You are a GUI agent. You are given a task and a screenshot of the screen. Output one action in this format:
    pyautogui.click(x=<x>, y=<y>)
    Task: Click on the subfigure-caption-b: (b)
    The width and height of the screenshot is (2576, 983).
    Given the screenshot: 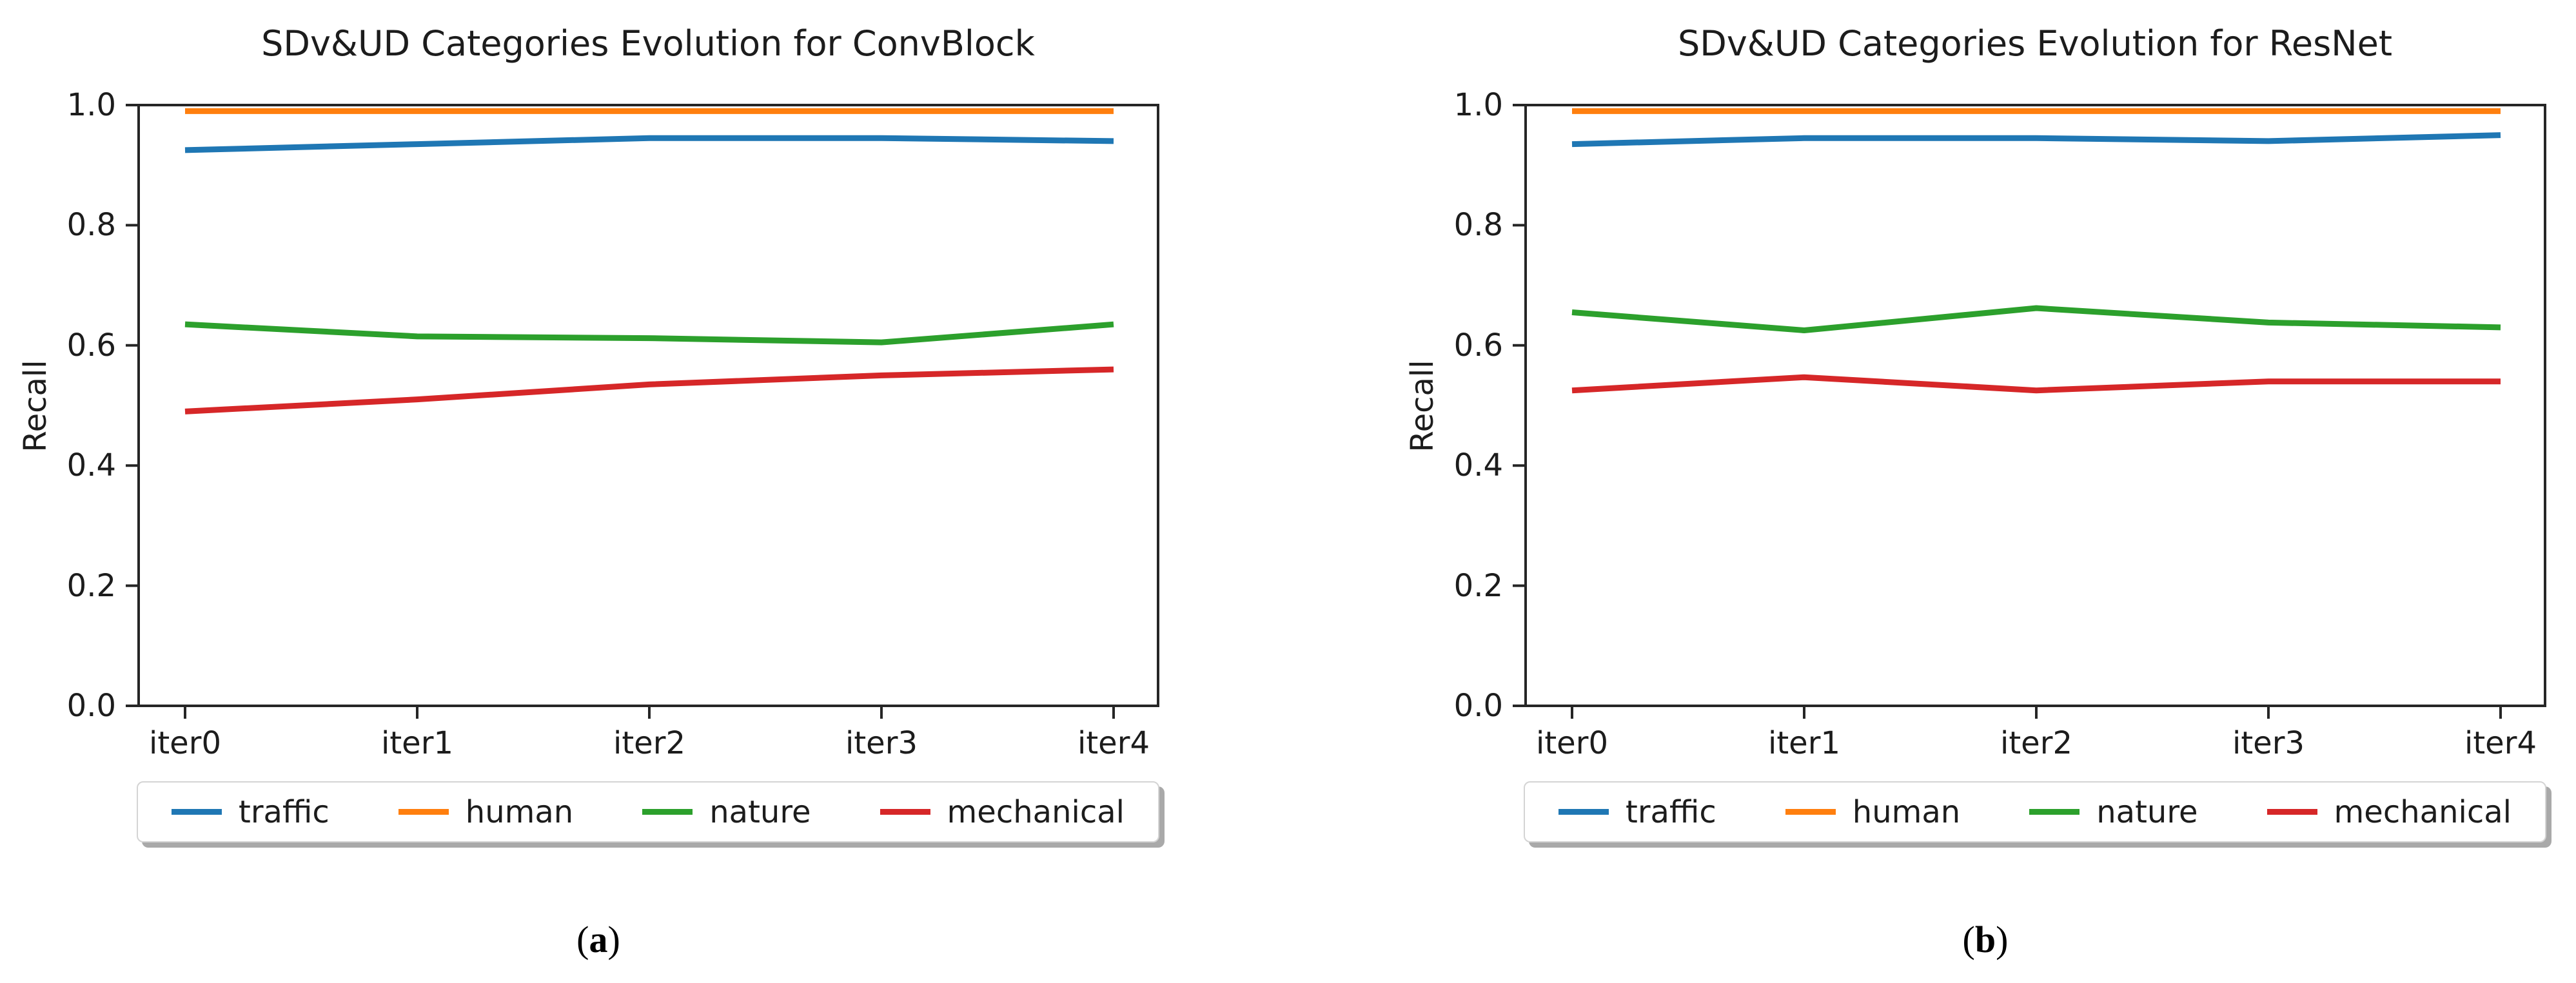 What is the action you would take?
    pyautogui.click(x=1985, y=940)
    